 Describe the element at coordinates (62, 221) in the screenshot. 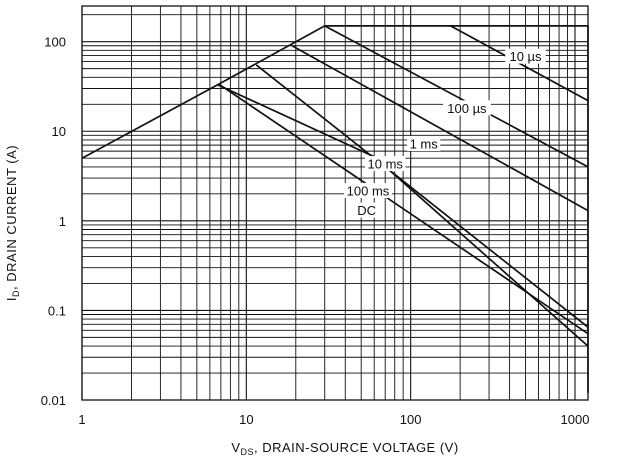

I see `y-tick-label: 1` at that location.